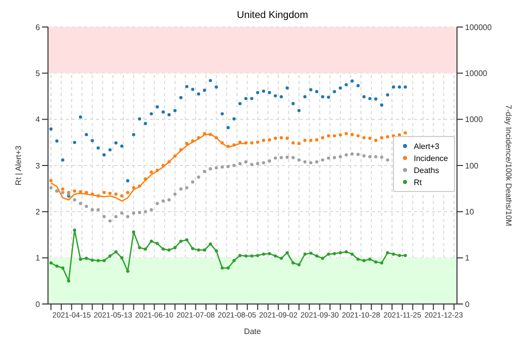  I want to click on y-tick-label: 4, so click(38, 119).